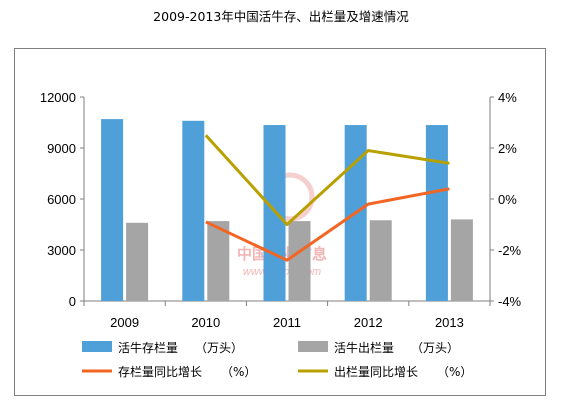 This screenshot has width=562, height=403. I want to click on x-tick-label: 2012, so click(368, 322).